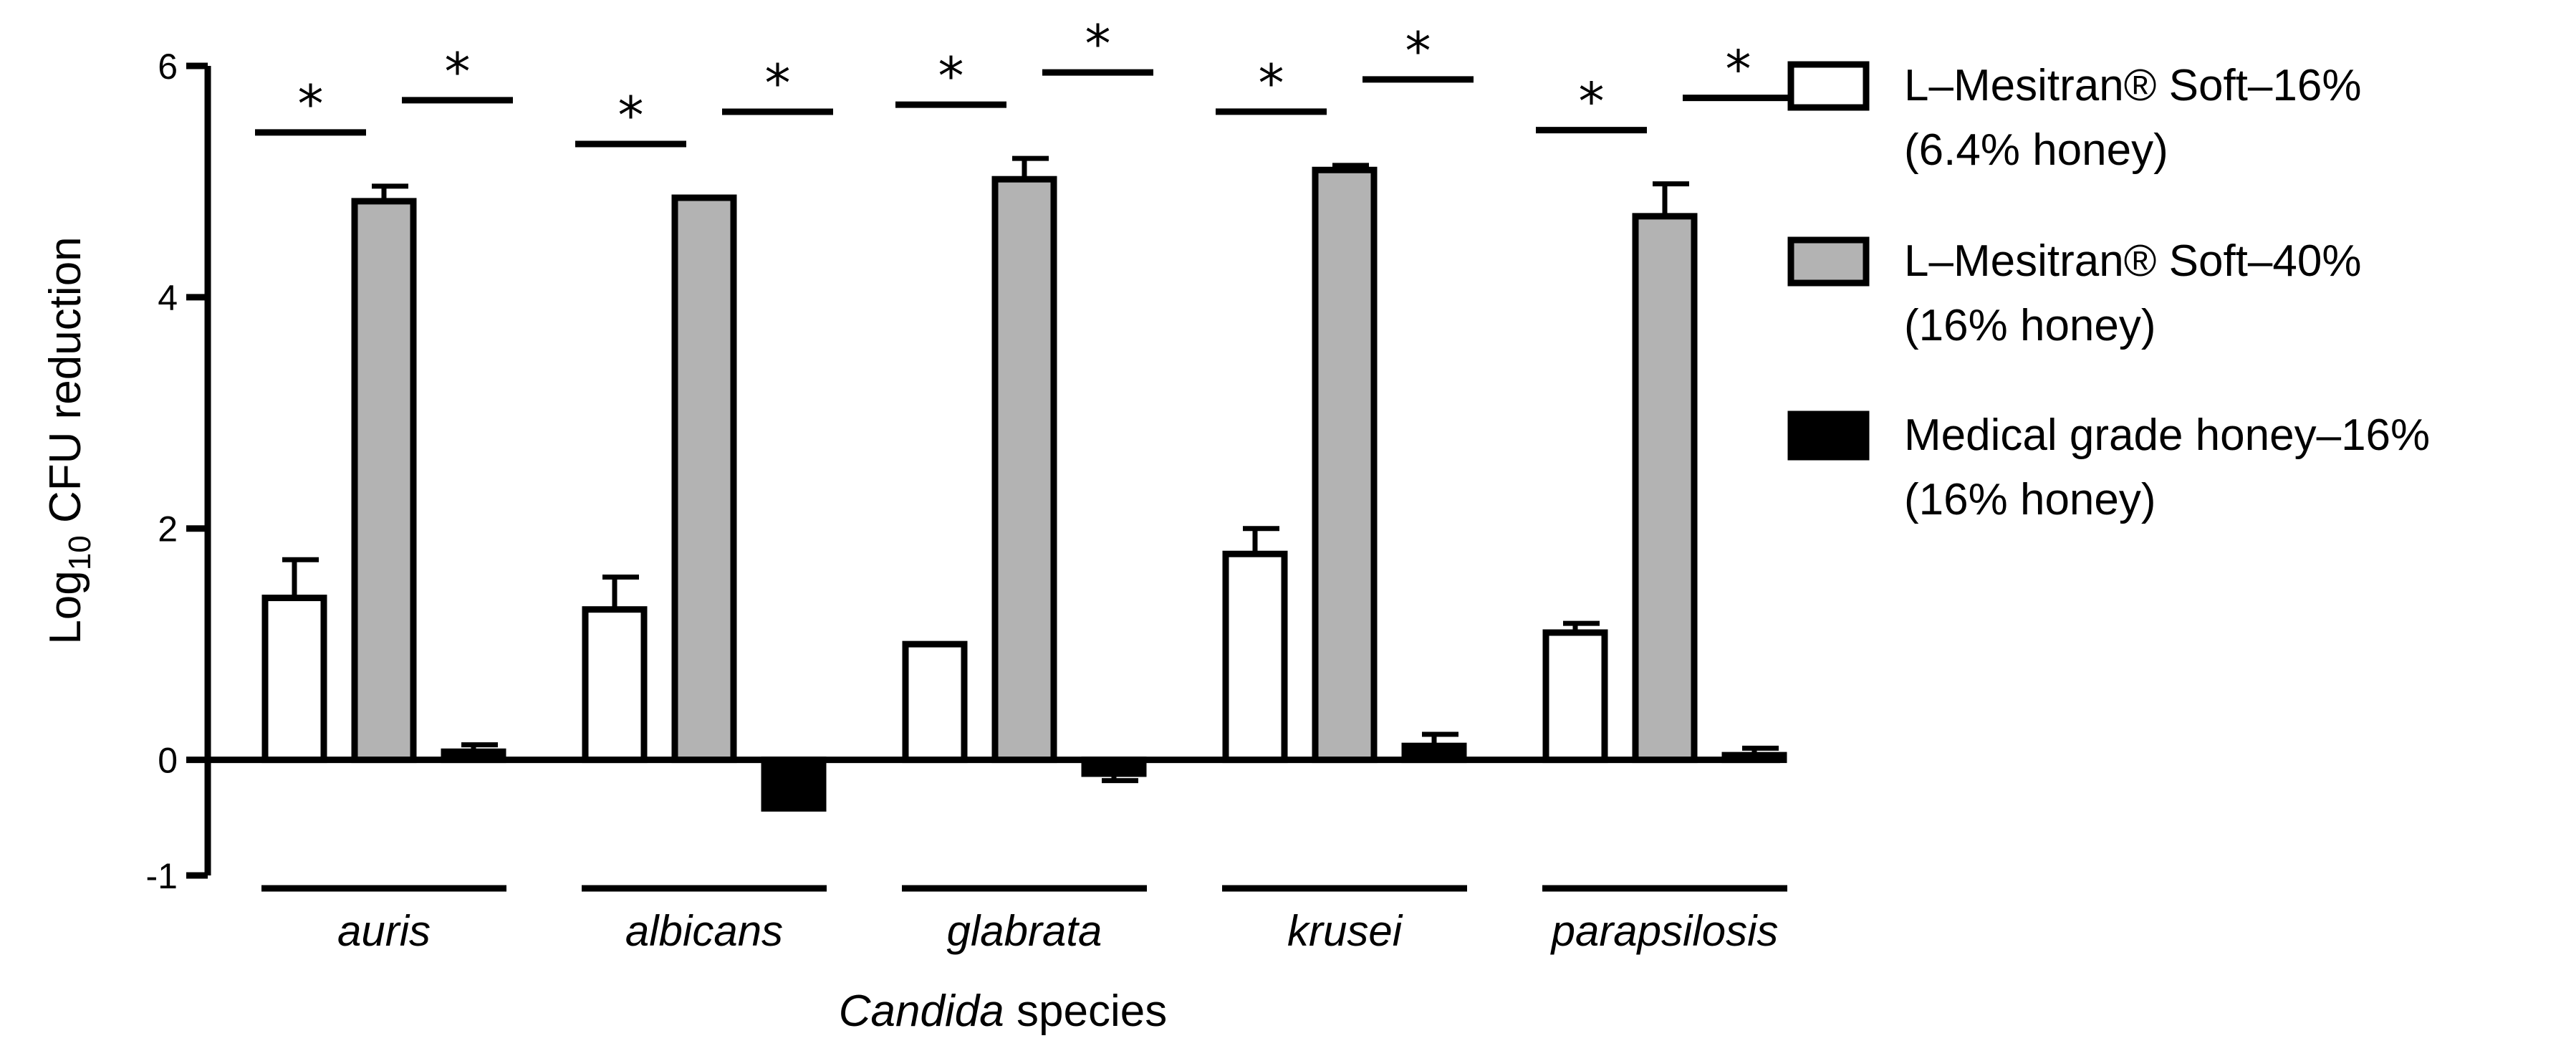 This screenshot has width=2576, height=1061. I want to click on bar-albicans-s2, so click(704, 479).